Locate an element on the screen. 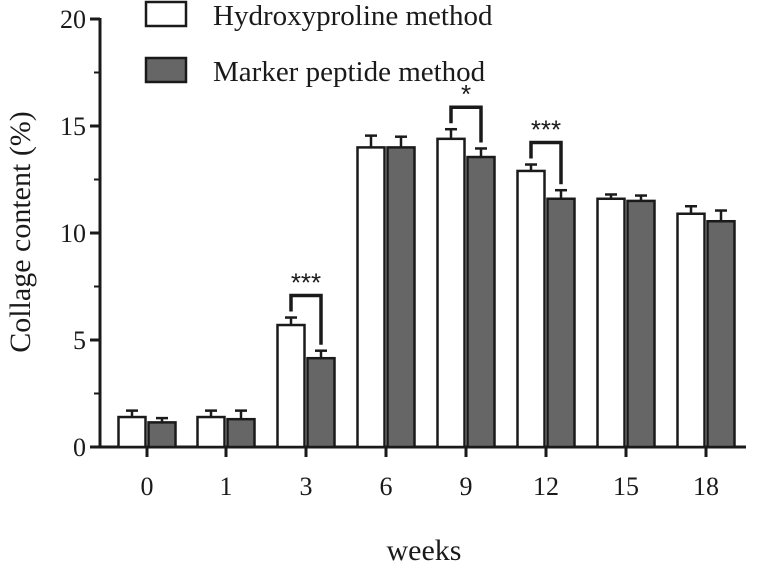  x-tick-label: 18 is located at coordinates (706, 486).